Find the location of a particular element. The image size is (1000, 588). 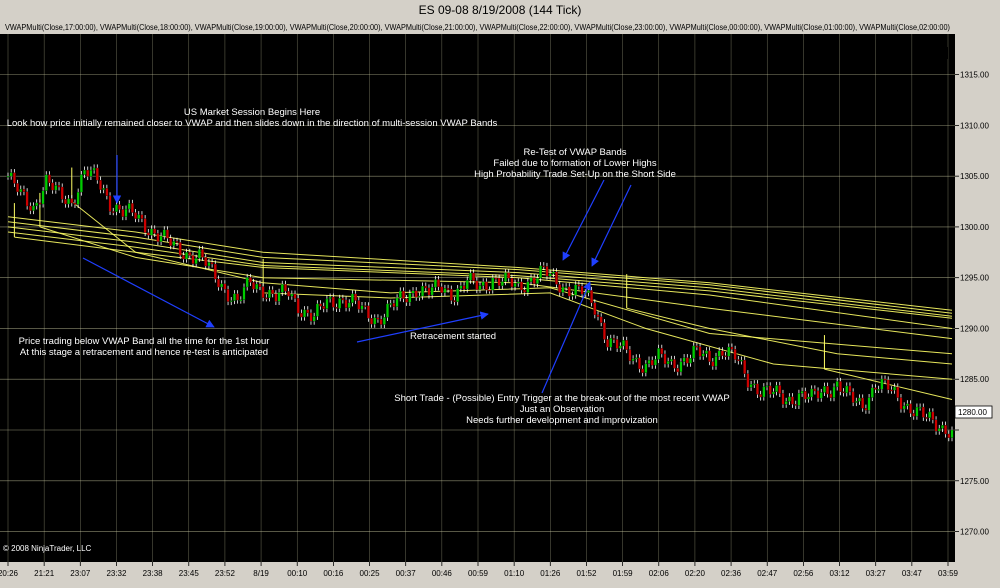

x-tick-label: 03:27 is located at coordinates (876, 573).